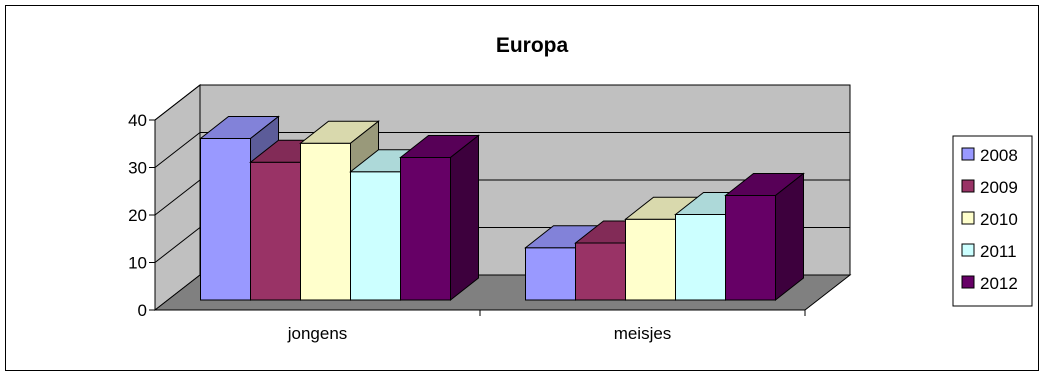  I want to click on legend-label: 2009, so click(999, 187).